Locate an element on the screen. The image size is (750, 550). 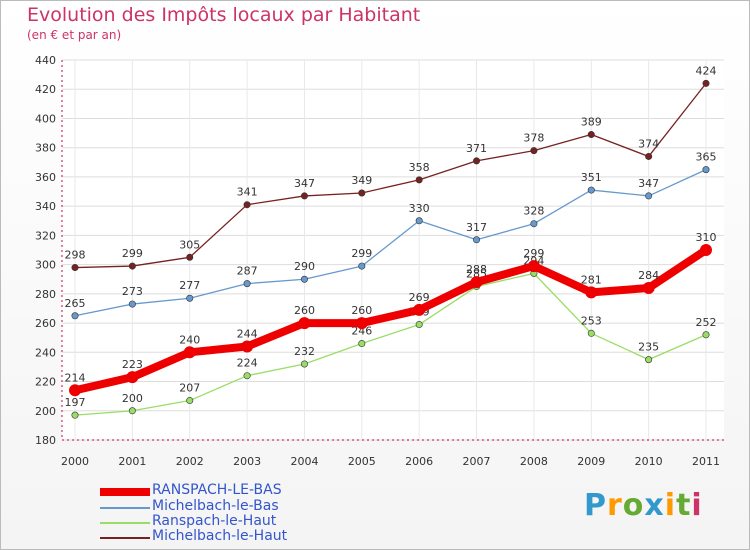
data-label: 328 is located at coordinates (533, 211).